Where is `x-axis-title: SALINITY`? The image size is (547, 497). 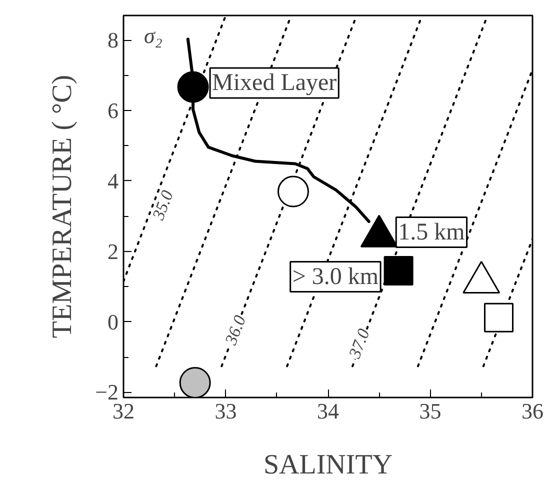
x-axis-title: SALINITY is located at coordinates (328, 465).